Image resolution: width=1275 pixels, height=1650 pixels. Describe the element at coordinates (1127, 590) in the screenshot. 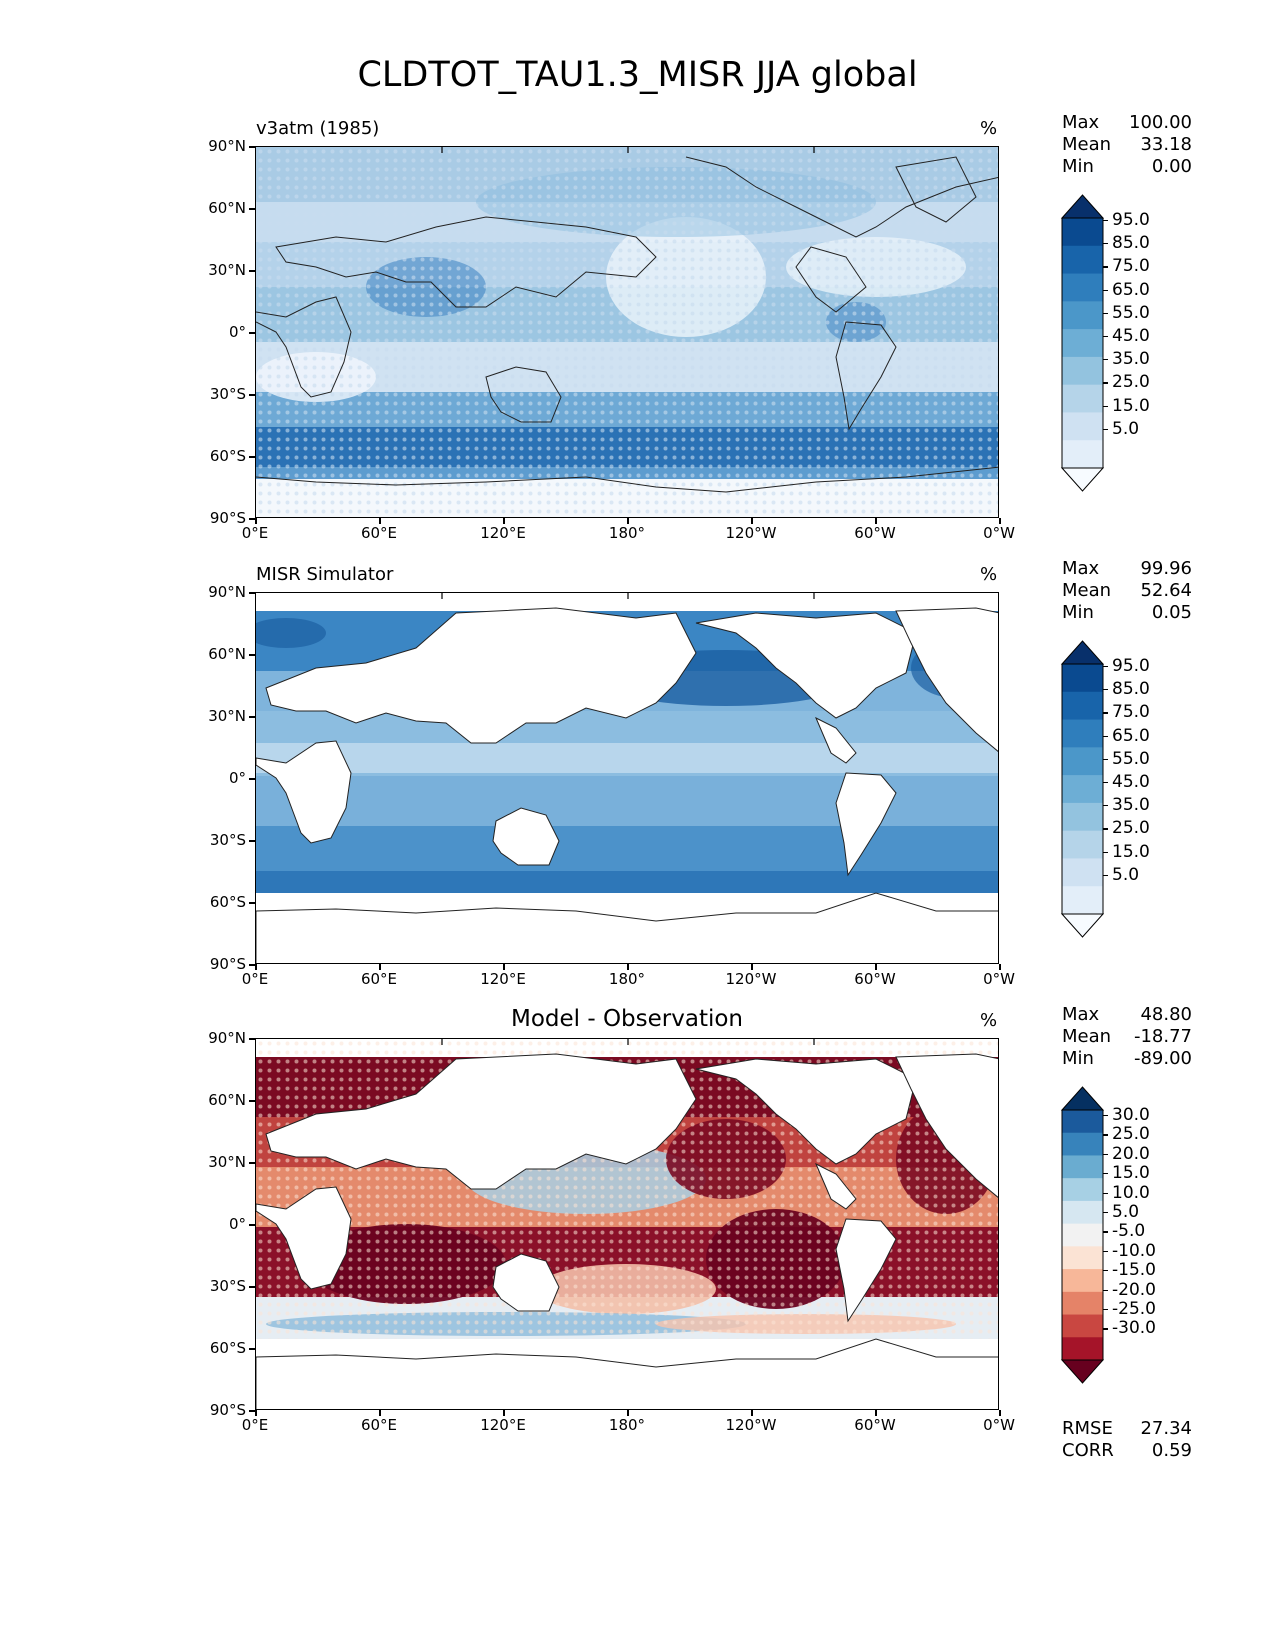

I see `stats-block: Max 99.96 Mean 52.64 Min 0.05` at that location.